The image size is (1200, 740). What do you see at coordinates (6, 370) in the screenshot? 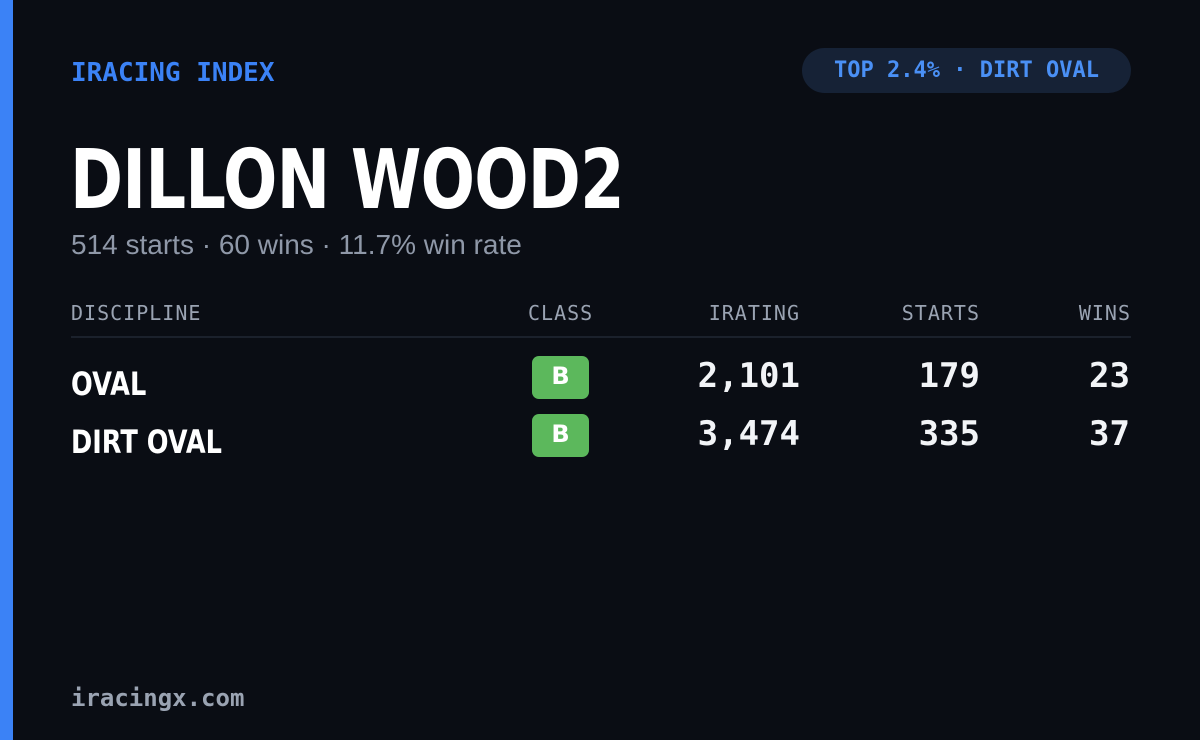
I see `accent-bar` at bounding box center [6, 370].